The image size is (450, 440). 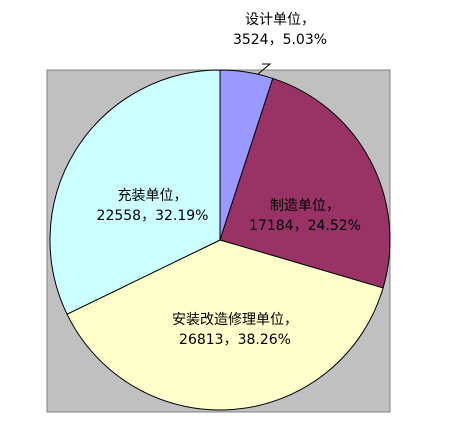 What do you see at coordinates (305, 40) in the screenshot?
I see `label-percent: 5.03%` at bounding box center [305, 40].